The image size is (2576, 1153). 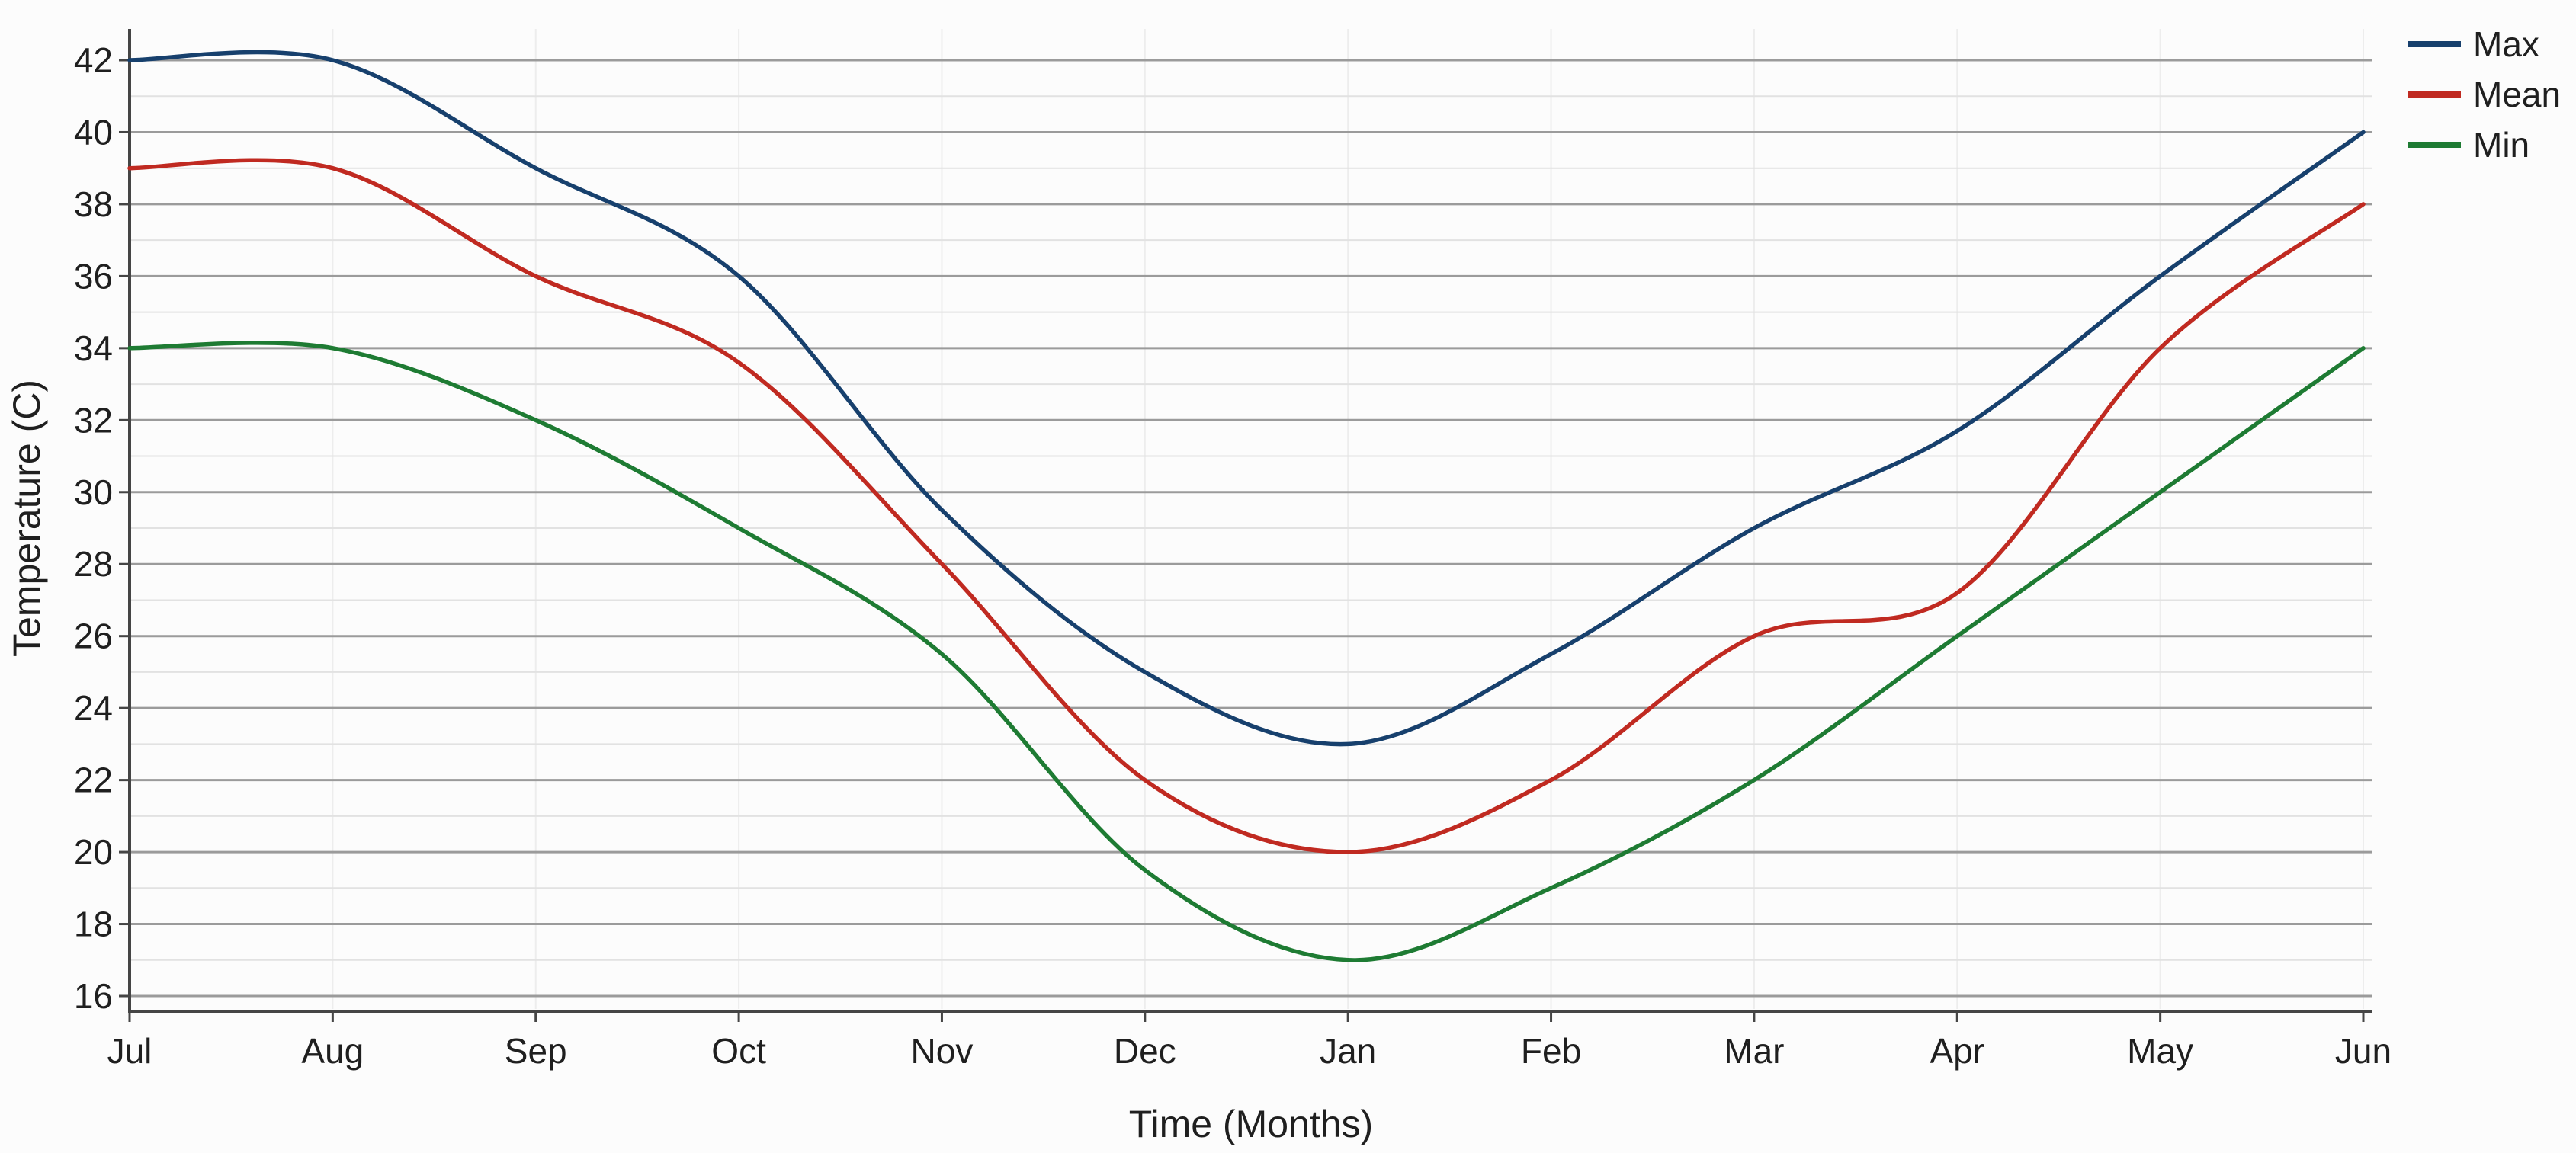 What do you see at coordinates (93, 348) in the screenshot?
I see `y-tick-label: 34` at bounding box center [93, 348].